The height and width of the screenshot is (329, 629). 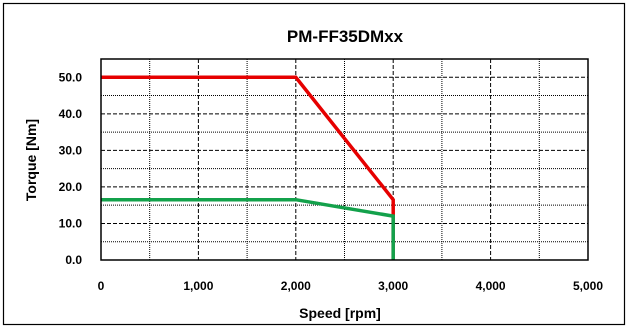 I want to click on x-tick-labels: 0 1,000 2,000 3,000 4,000 5,000, so click(x=351, y=286).